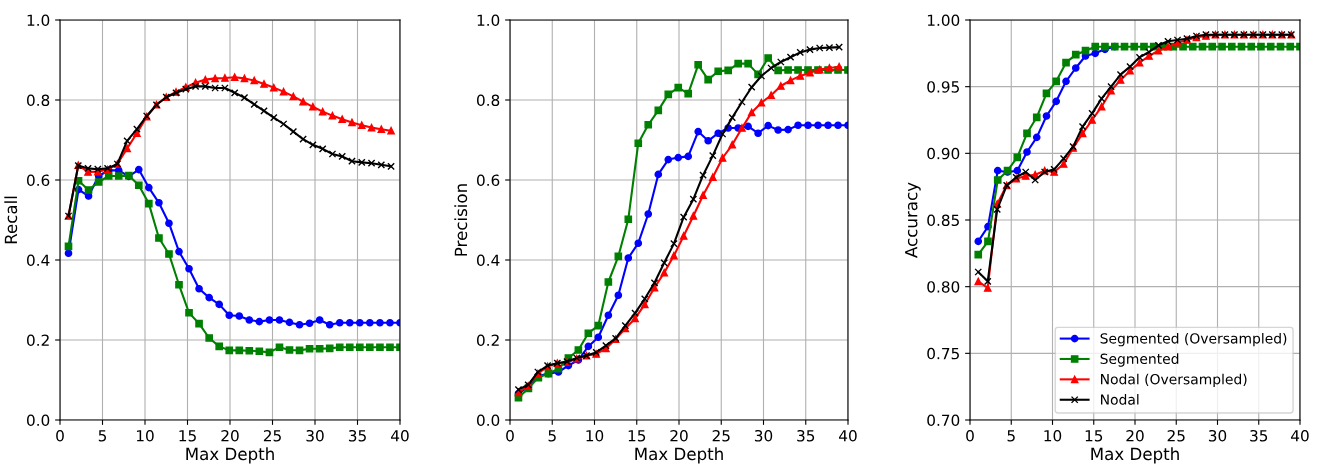 The image size is (1318, 467). What do you see at coordinates (1139, 360) in the screenshot?
I see `legend-label: Segmented` at bounding box center [1139, 360].